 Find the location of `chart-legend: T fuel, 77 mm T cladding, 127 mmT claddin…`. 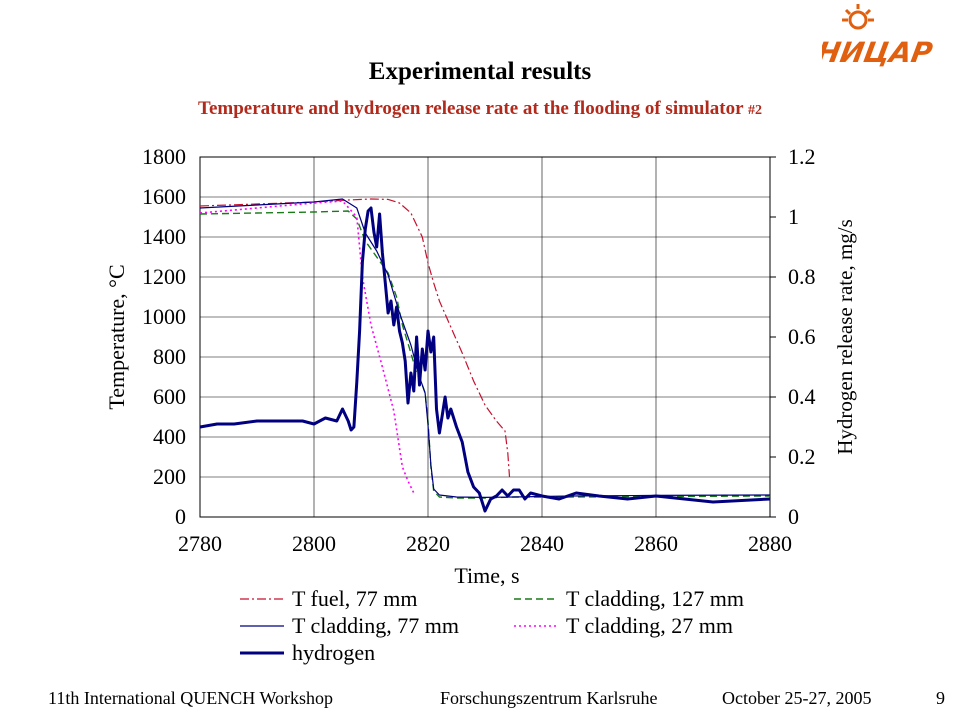

chart-legend: T fuel, 77 mm T cladding, 127 mmT claddin… is located at coordinates (492, 625).